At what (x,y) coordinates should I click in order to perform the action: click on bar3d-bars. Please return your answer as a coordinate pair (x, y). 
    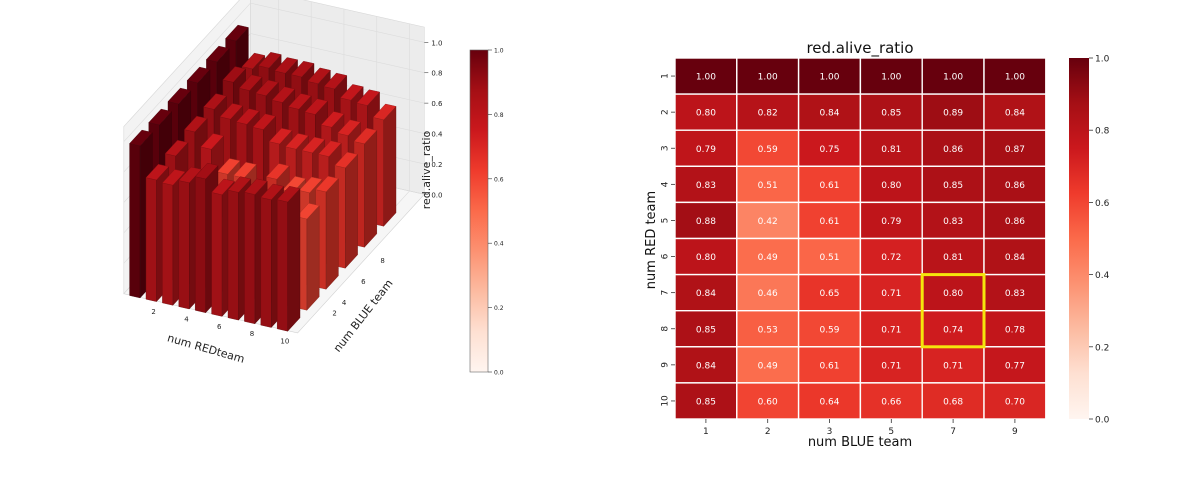
    Looking at the image, I should click on (263, 178).